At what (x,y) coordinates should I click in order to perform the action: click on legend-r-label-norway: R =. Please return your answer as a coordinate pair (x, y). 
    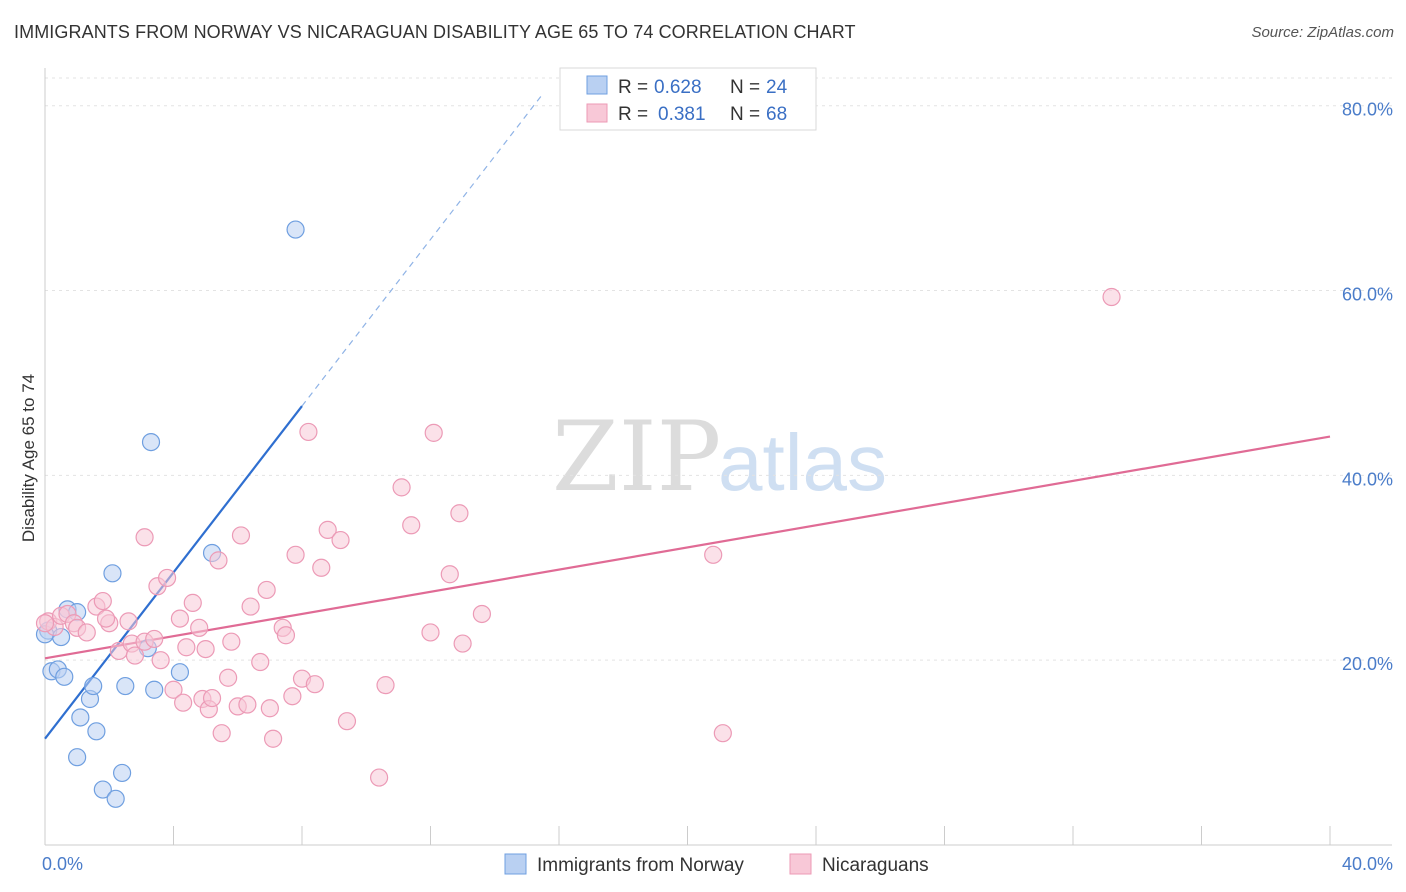
    Looking at the image, I should click on (633, 87).